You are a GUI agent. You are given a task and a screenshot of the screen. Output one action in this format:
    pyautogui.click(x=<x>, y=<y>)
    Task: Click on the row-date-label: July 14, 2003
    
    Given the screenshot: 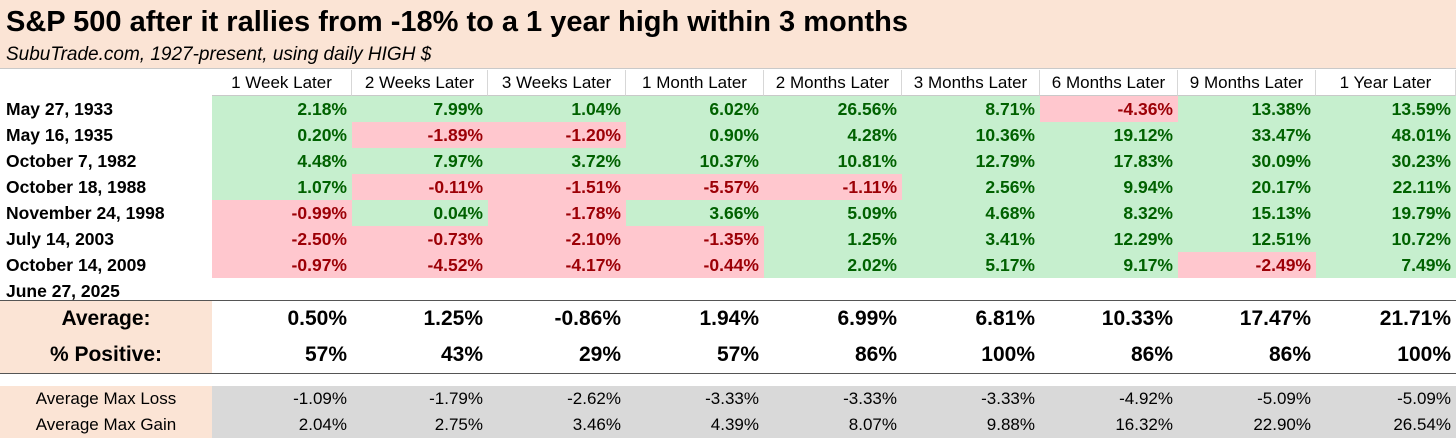 What is the action you would take?
    pyautogui.click(x=60, y=239)
    